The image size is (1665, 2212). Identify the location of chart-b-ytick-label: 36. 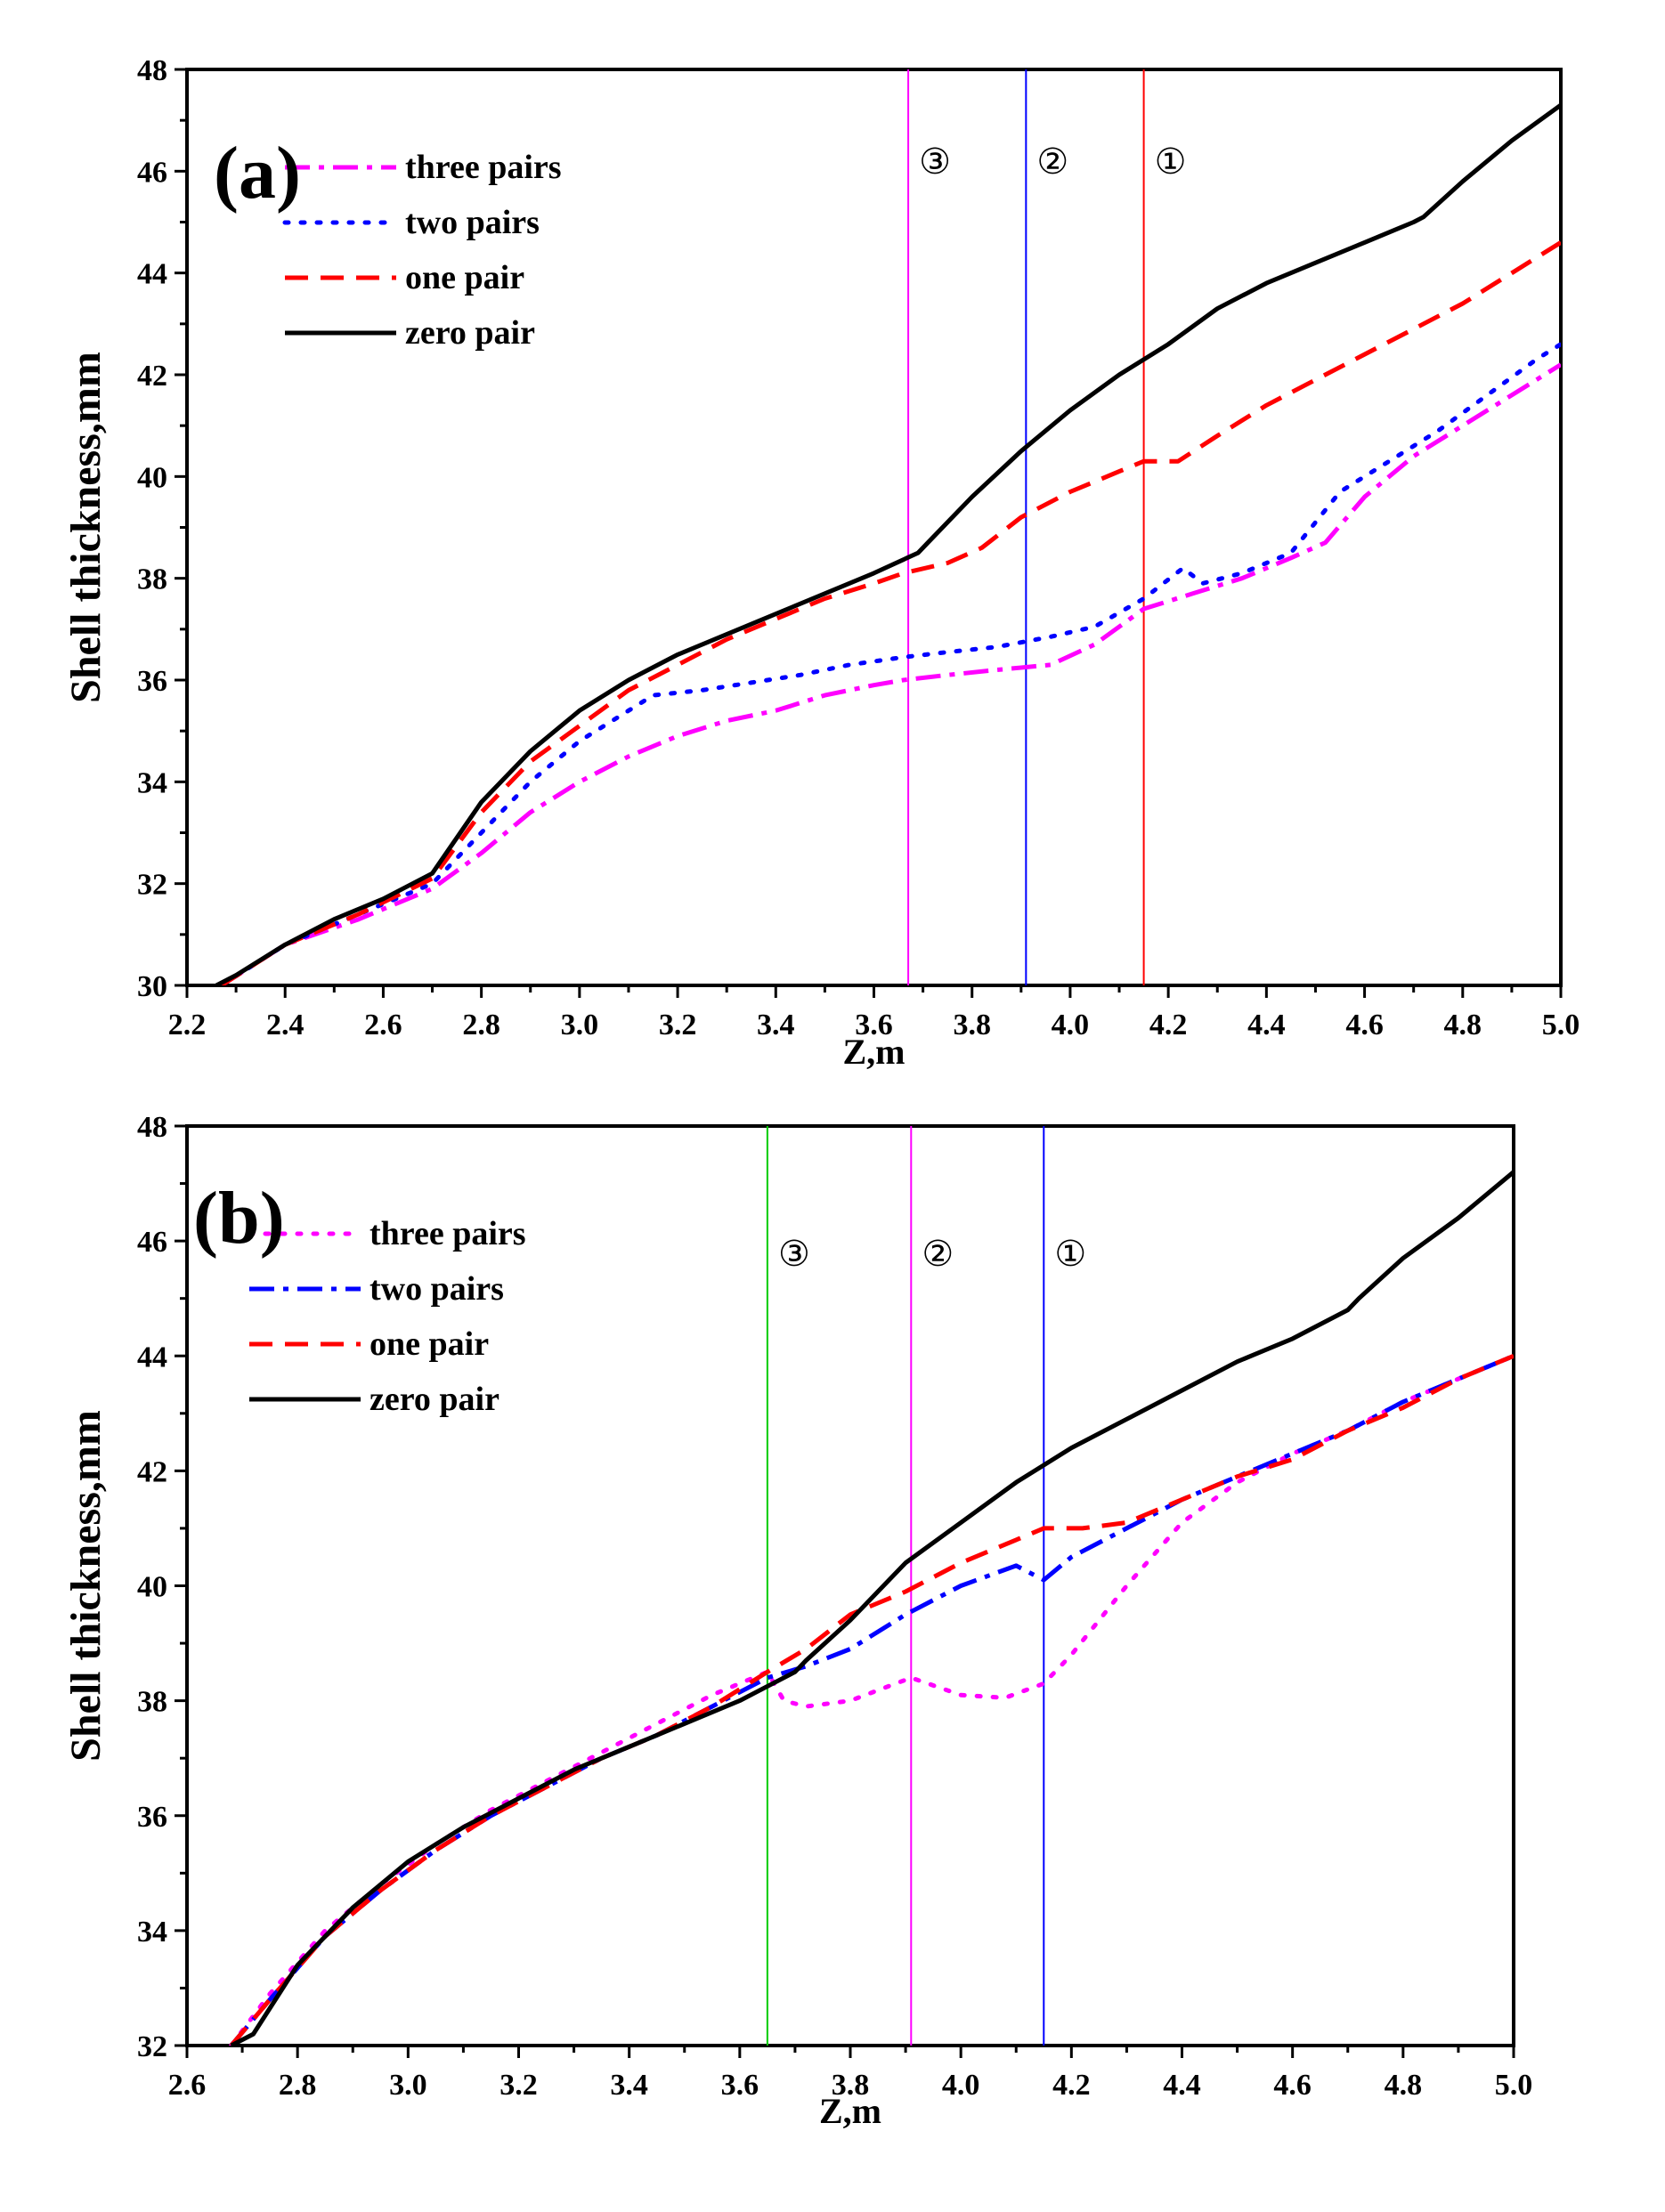
(152, 1817).